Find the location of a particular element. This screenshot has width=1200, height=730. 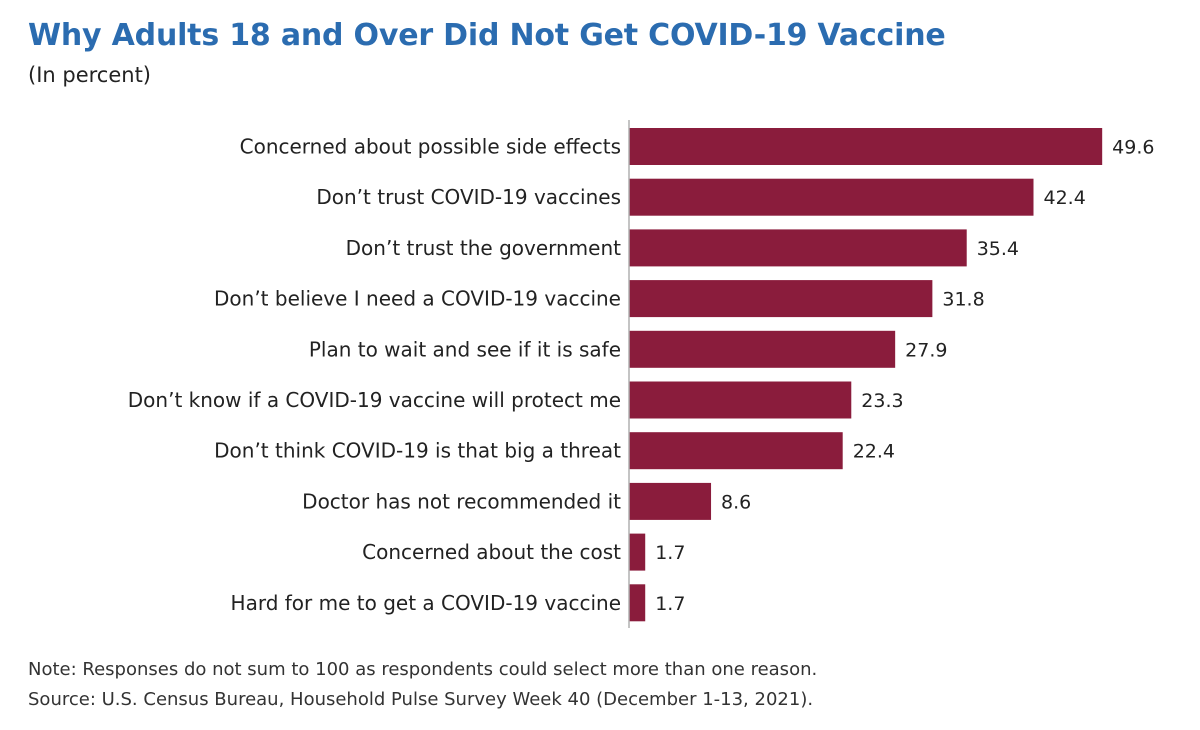

category-label: Don’t trust COVID-19 vaccines is located at coordinates (468, 197).